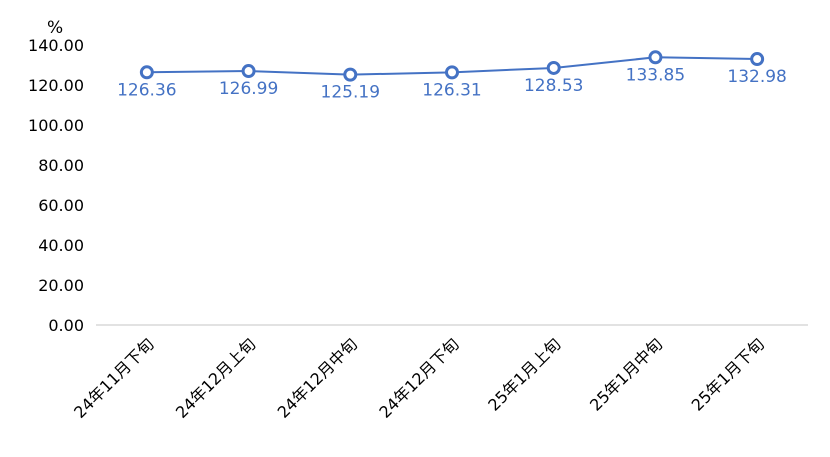  What do you see at coordinates (317, 377) in the screenshot?
I see `x-tick-label: 24年12月中旬` at bounding box center [317, 377].